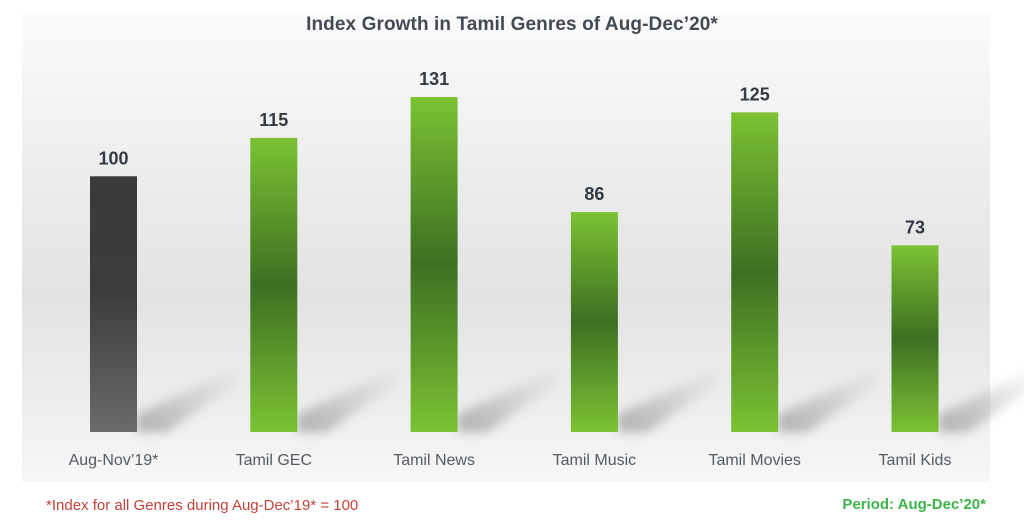  What do you see at coordinates (915, 227) in the screenshot?
I see `data-label: 73` at bounding box center [915, 227].